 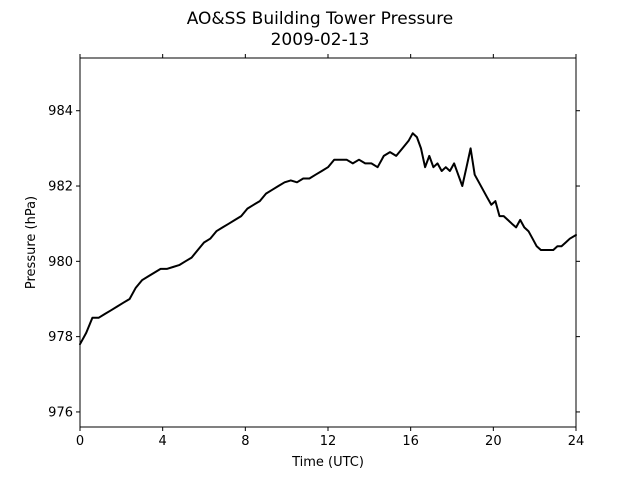 What do you see at coordinates (327, 462) in the screenshot?
I see `x-axis-label: Time (UTC)` at bounding box center [327, 462].